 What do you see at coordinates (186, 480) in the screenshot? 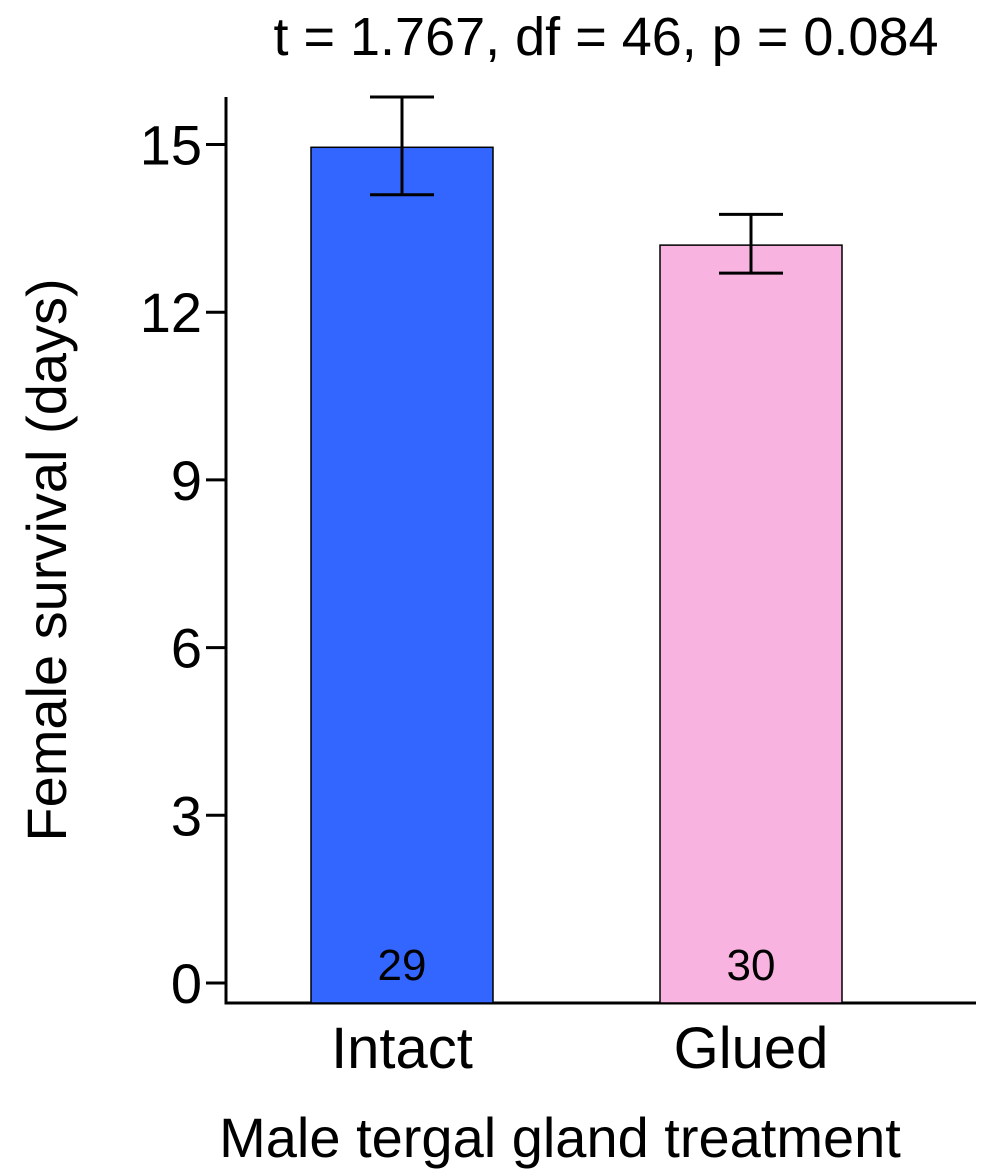
I see `y-tick-label: 9` at bounding box center [186, 480].